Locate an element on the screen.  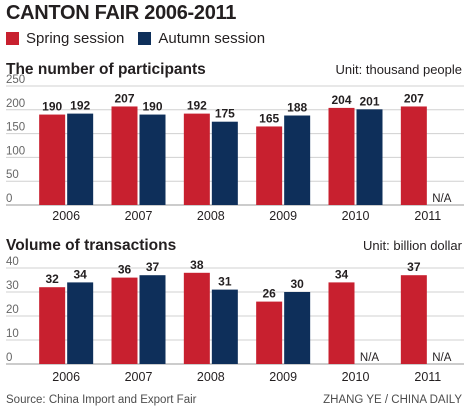
chart2-unit-label: Unit: billion dollar is located at coordinates (413, 245).